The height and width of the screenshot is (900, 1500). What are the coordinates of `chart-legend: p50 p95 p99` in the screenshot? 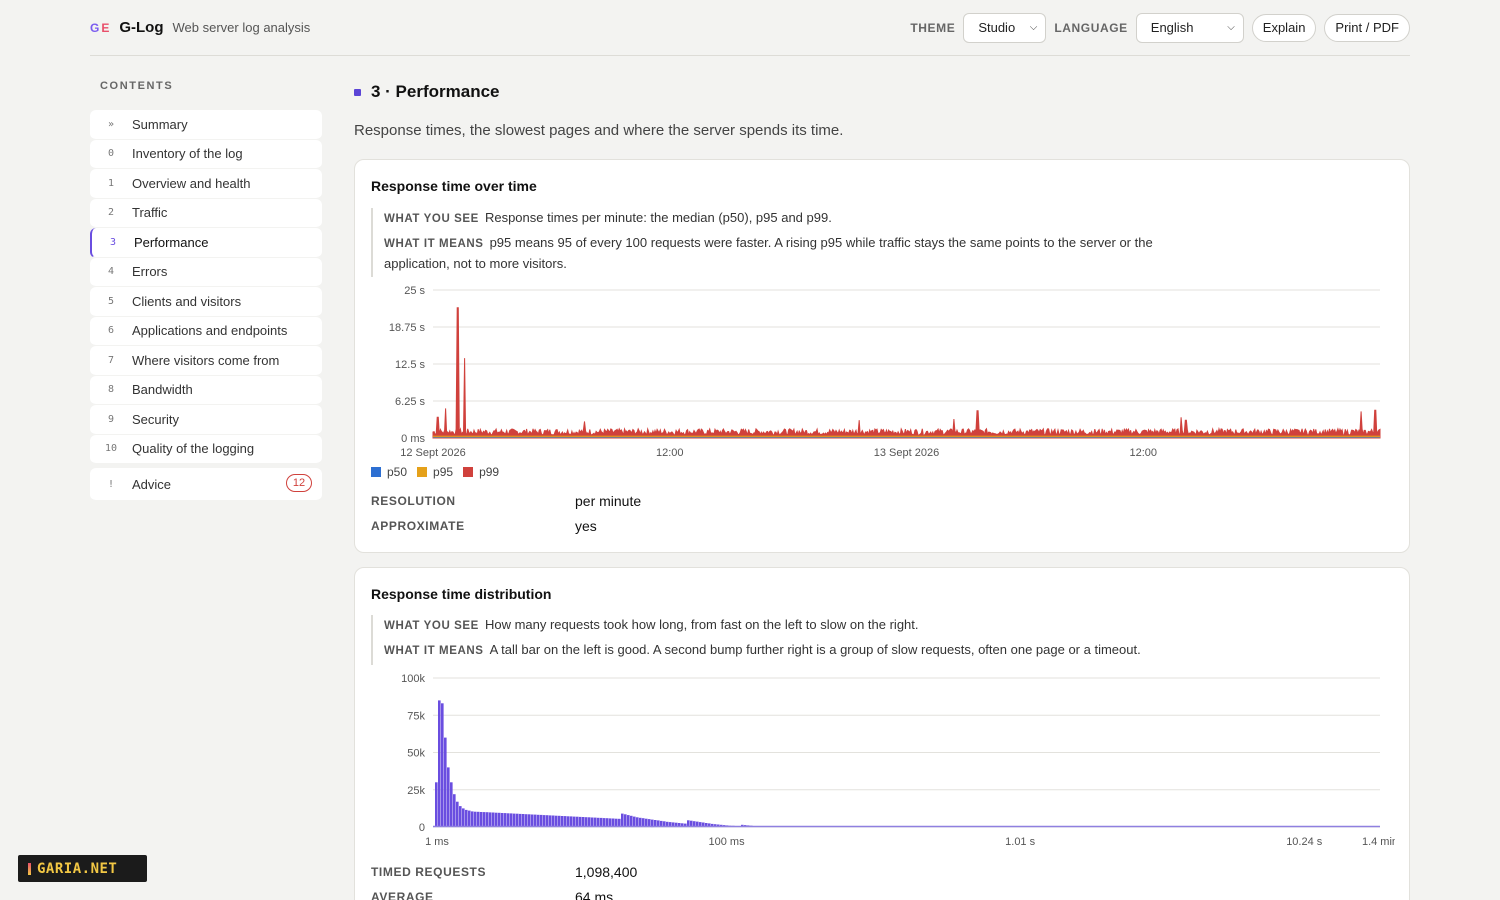 It's located at (435, 472).